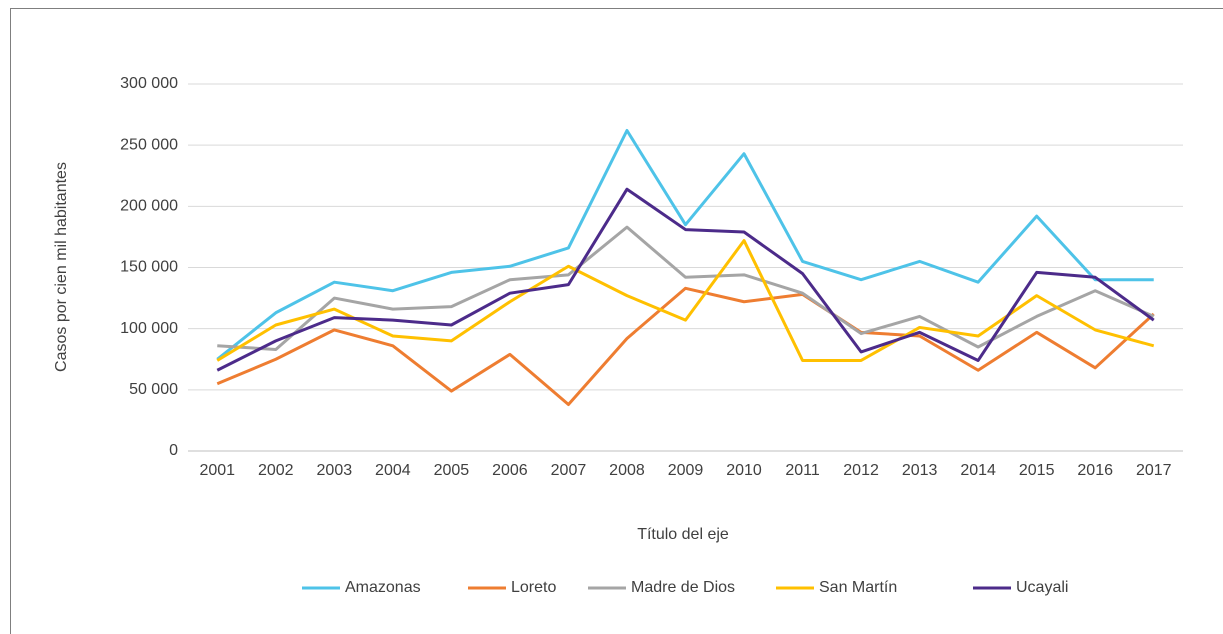 The image size is (1223, 634). What do you see at coordinates (383, 587) in the screenshot?
I see `legend-label: Amazonas` at bounding box center [383, 587].